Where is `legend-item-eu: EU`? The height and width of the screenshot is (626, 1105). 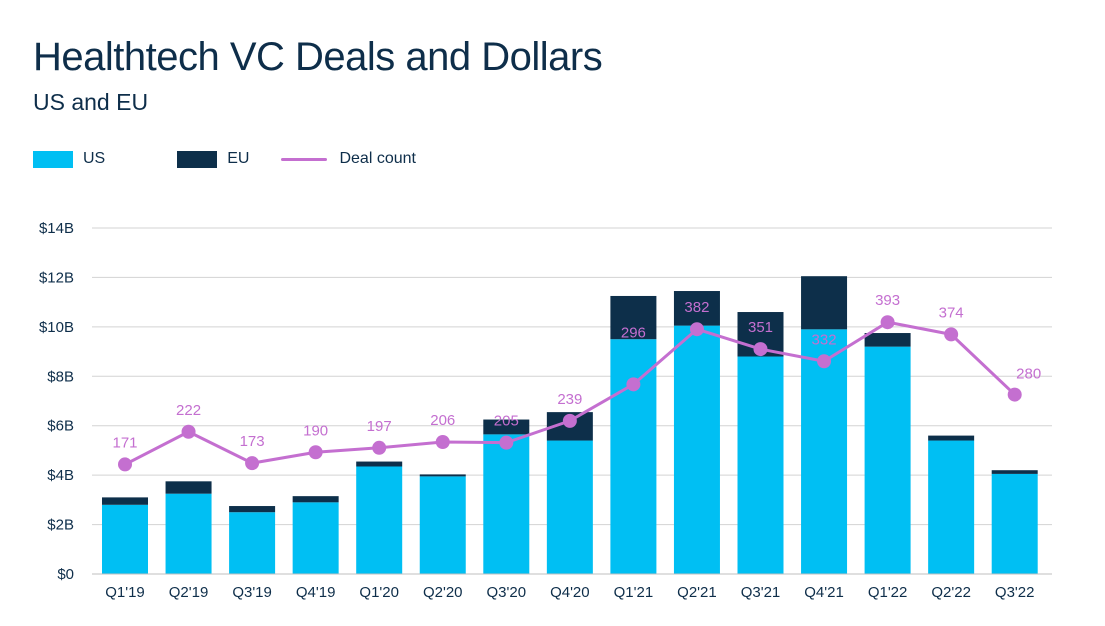
legend-item-eu: EU is located at coordinates (213, 159).